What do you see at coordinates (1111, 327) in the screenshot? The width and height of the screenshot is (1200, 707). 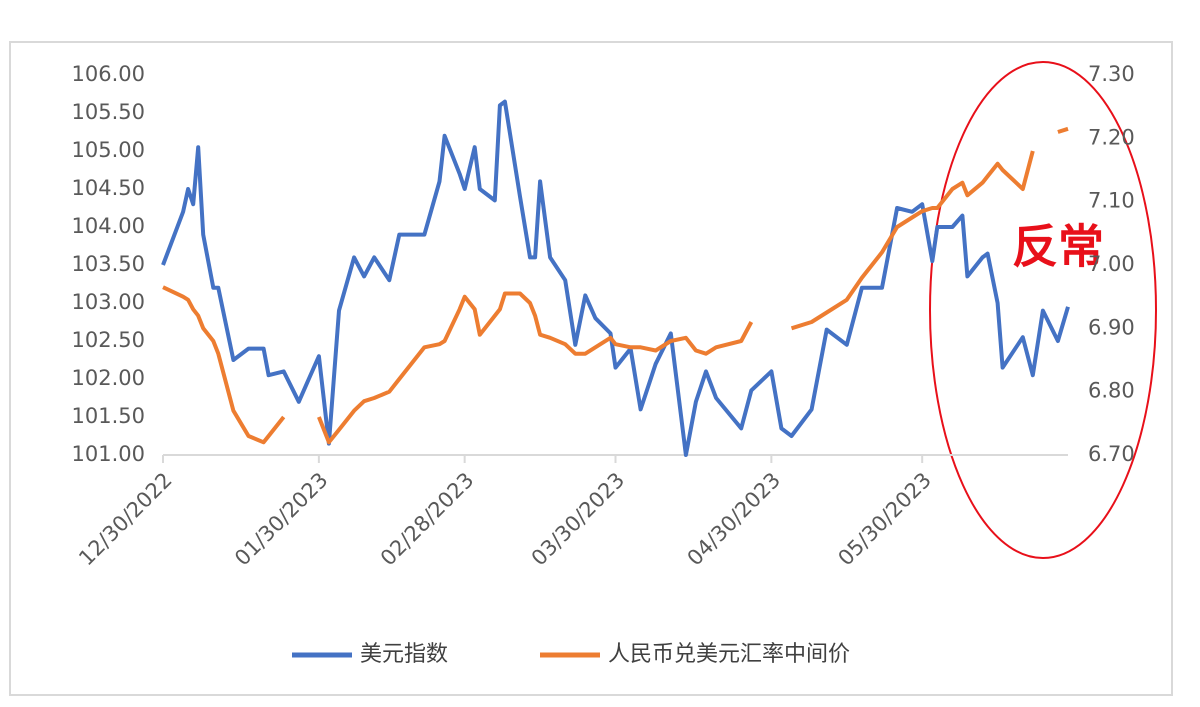 I see `y2-tick-label: 6.90` at bounding box center [1111, 327].